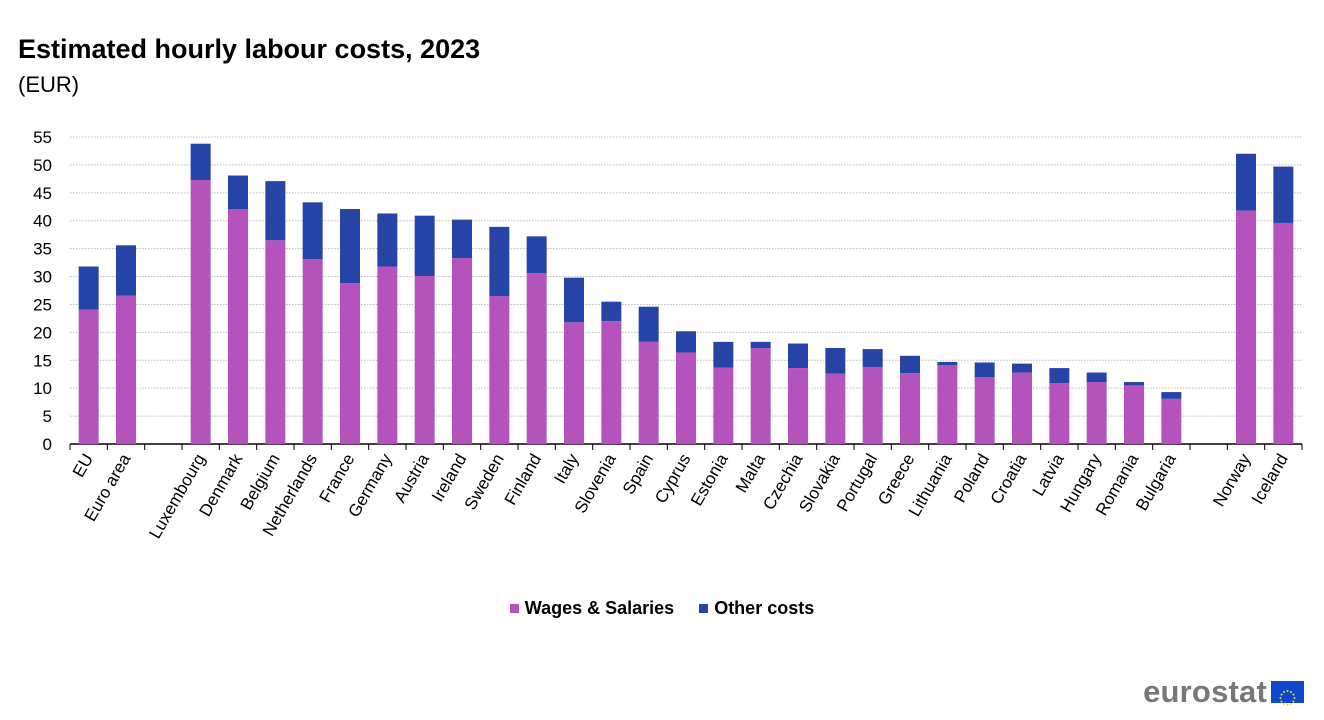 Image resolution: width=1324 pixels, height=720 pixels. Describe the element at coordinates (574, 383) in the screenshot. I see `bar-wages-italy` at that location.